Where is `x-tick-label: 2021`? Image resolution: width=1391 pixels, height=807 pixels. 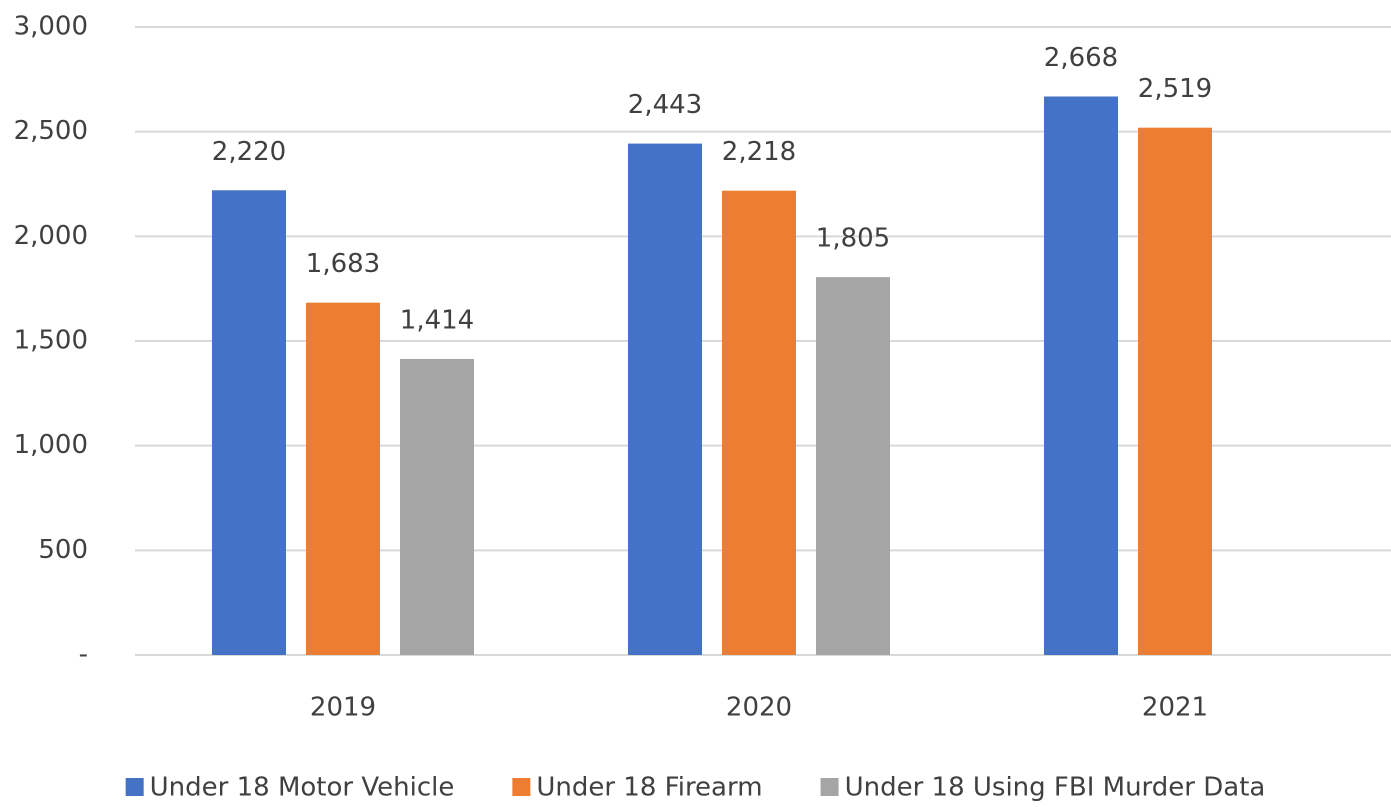 x-tick-label: 2021 is located at coordinates (1175, 708).